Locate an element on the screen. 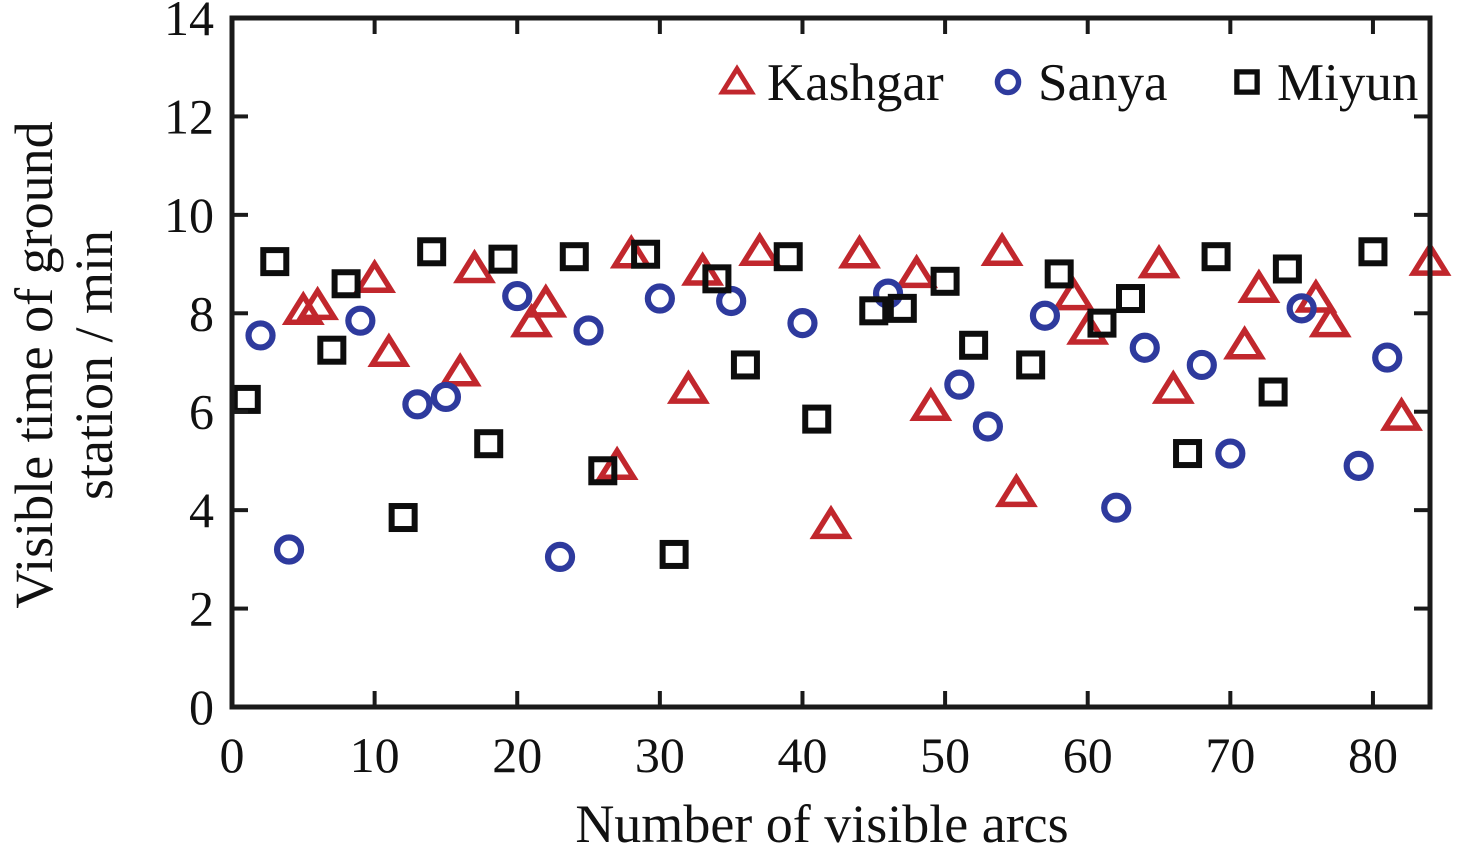  legend-label: Miyun is located at coordinates (1347, 83).